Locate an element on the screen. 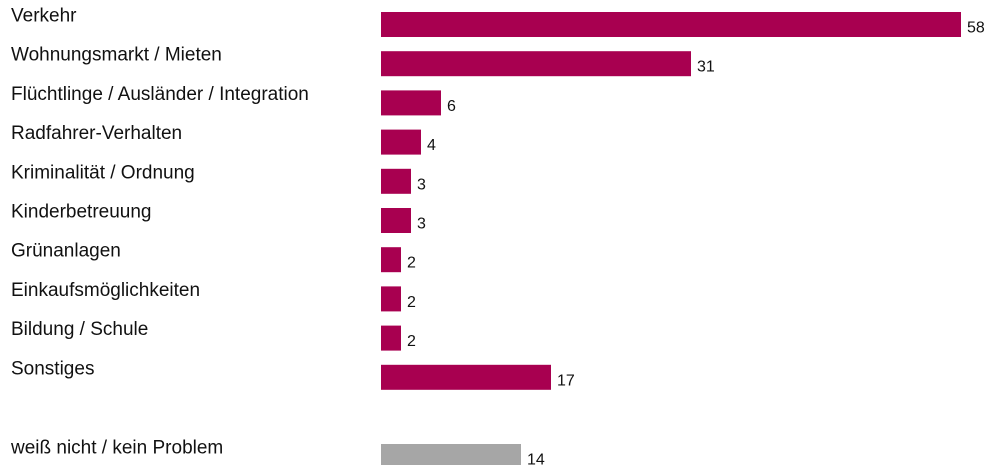 Image resolution: width=994 pixels, height=465 pixels. value-label-wohnungsmarkt-mieten: 31 is located at coordinates (706, 67).